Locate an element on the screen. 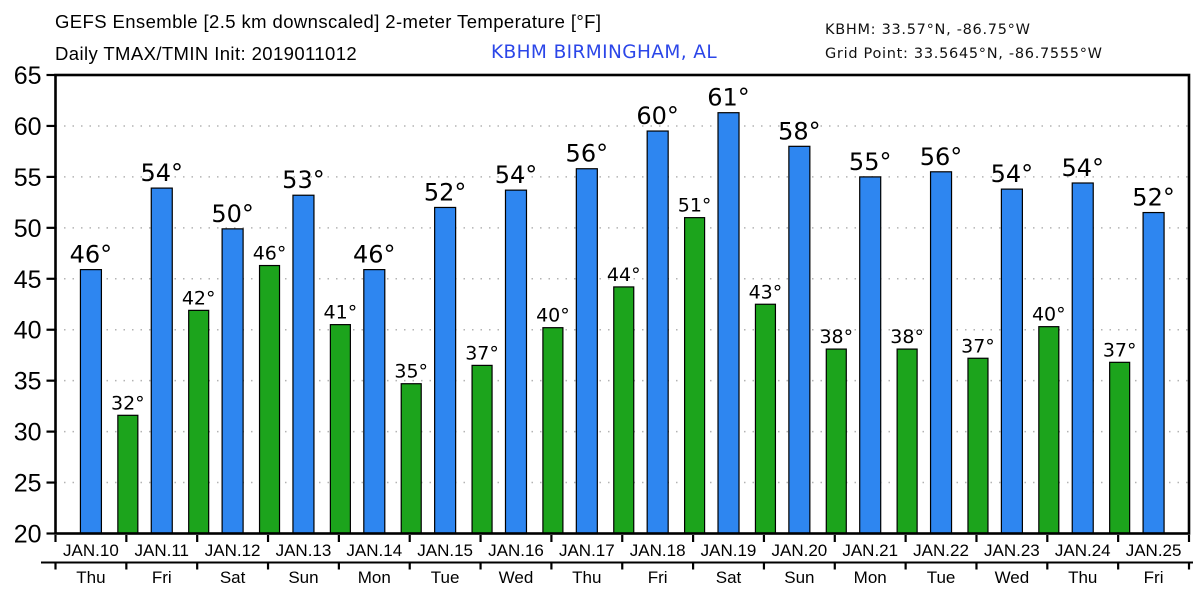 This screenshot has height=600, width=1200. y-axis-label: 45 is located at coordinates (28, 280).